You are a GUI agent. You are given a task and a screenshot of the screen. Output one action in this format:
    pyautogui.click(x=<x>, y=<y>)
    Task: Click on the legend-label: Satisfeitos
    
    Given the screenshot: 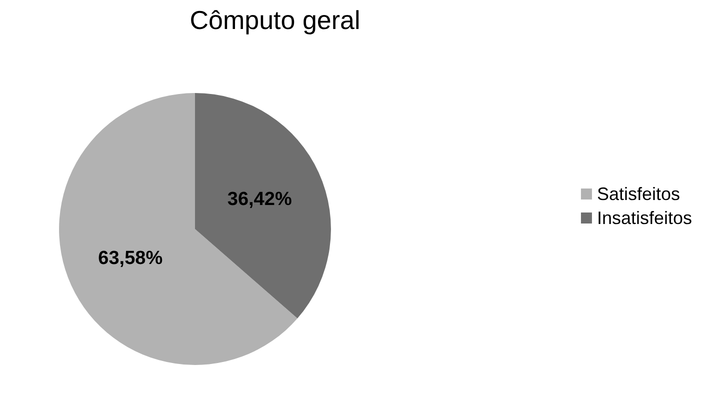 What is the action you would take?
    pyautogui.click(x=638, y=194)
    